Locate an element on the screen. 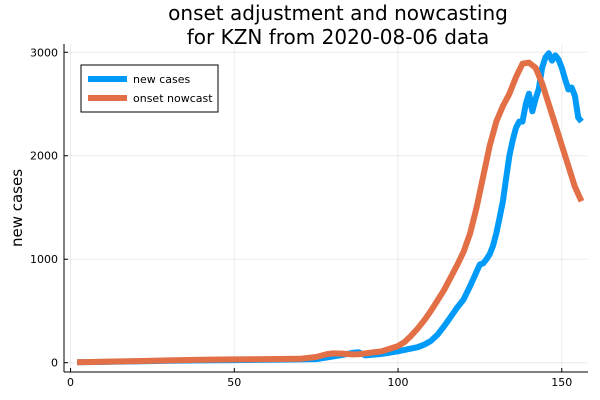 The image size is (600, 400). y-tick-label: 0 is located at coordinates (54, 363).